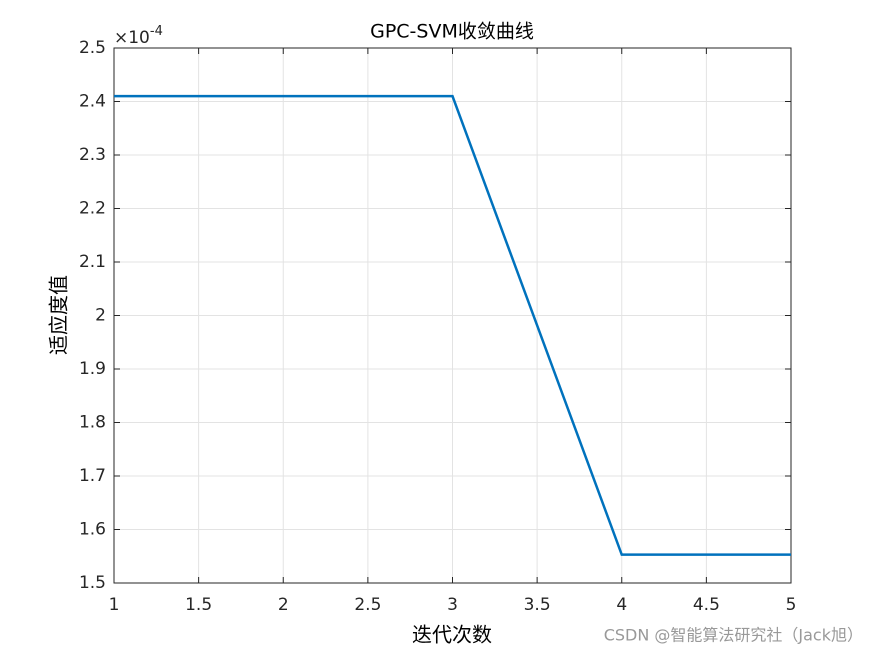  What do you see at coordinates (283, 605) in the screenshot?
I see `x-tick-label: 2` at bounding box center [283, 605].